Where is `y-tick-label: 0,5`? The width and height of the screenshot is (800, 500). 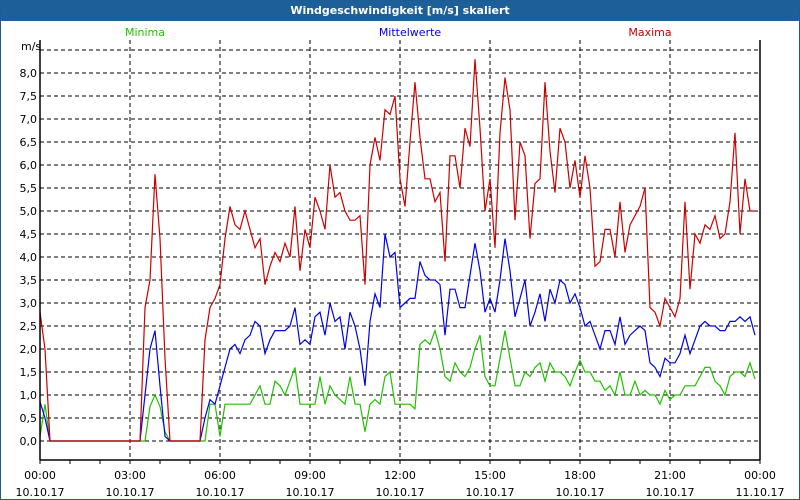
y-tick-label: 0,5 is located at coordinates (29, 418).